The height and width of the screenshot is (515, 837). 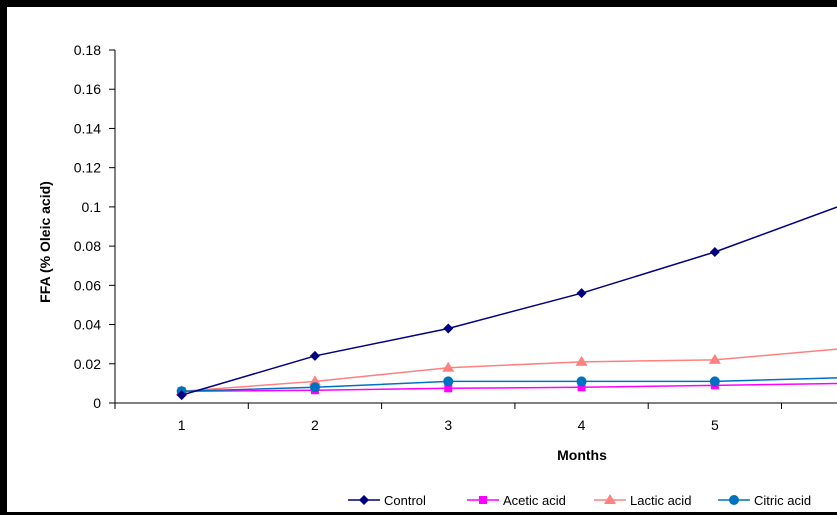 What do you see at coordinates (448, 425) in the screenshot?
I see `x-tick-label: 3` at bounding box center [448, 425].